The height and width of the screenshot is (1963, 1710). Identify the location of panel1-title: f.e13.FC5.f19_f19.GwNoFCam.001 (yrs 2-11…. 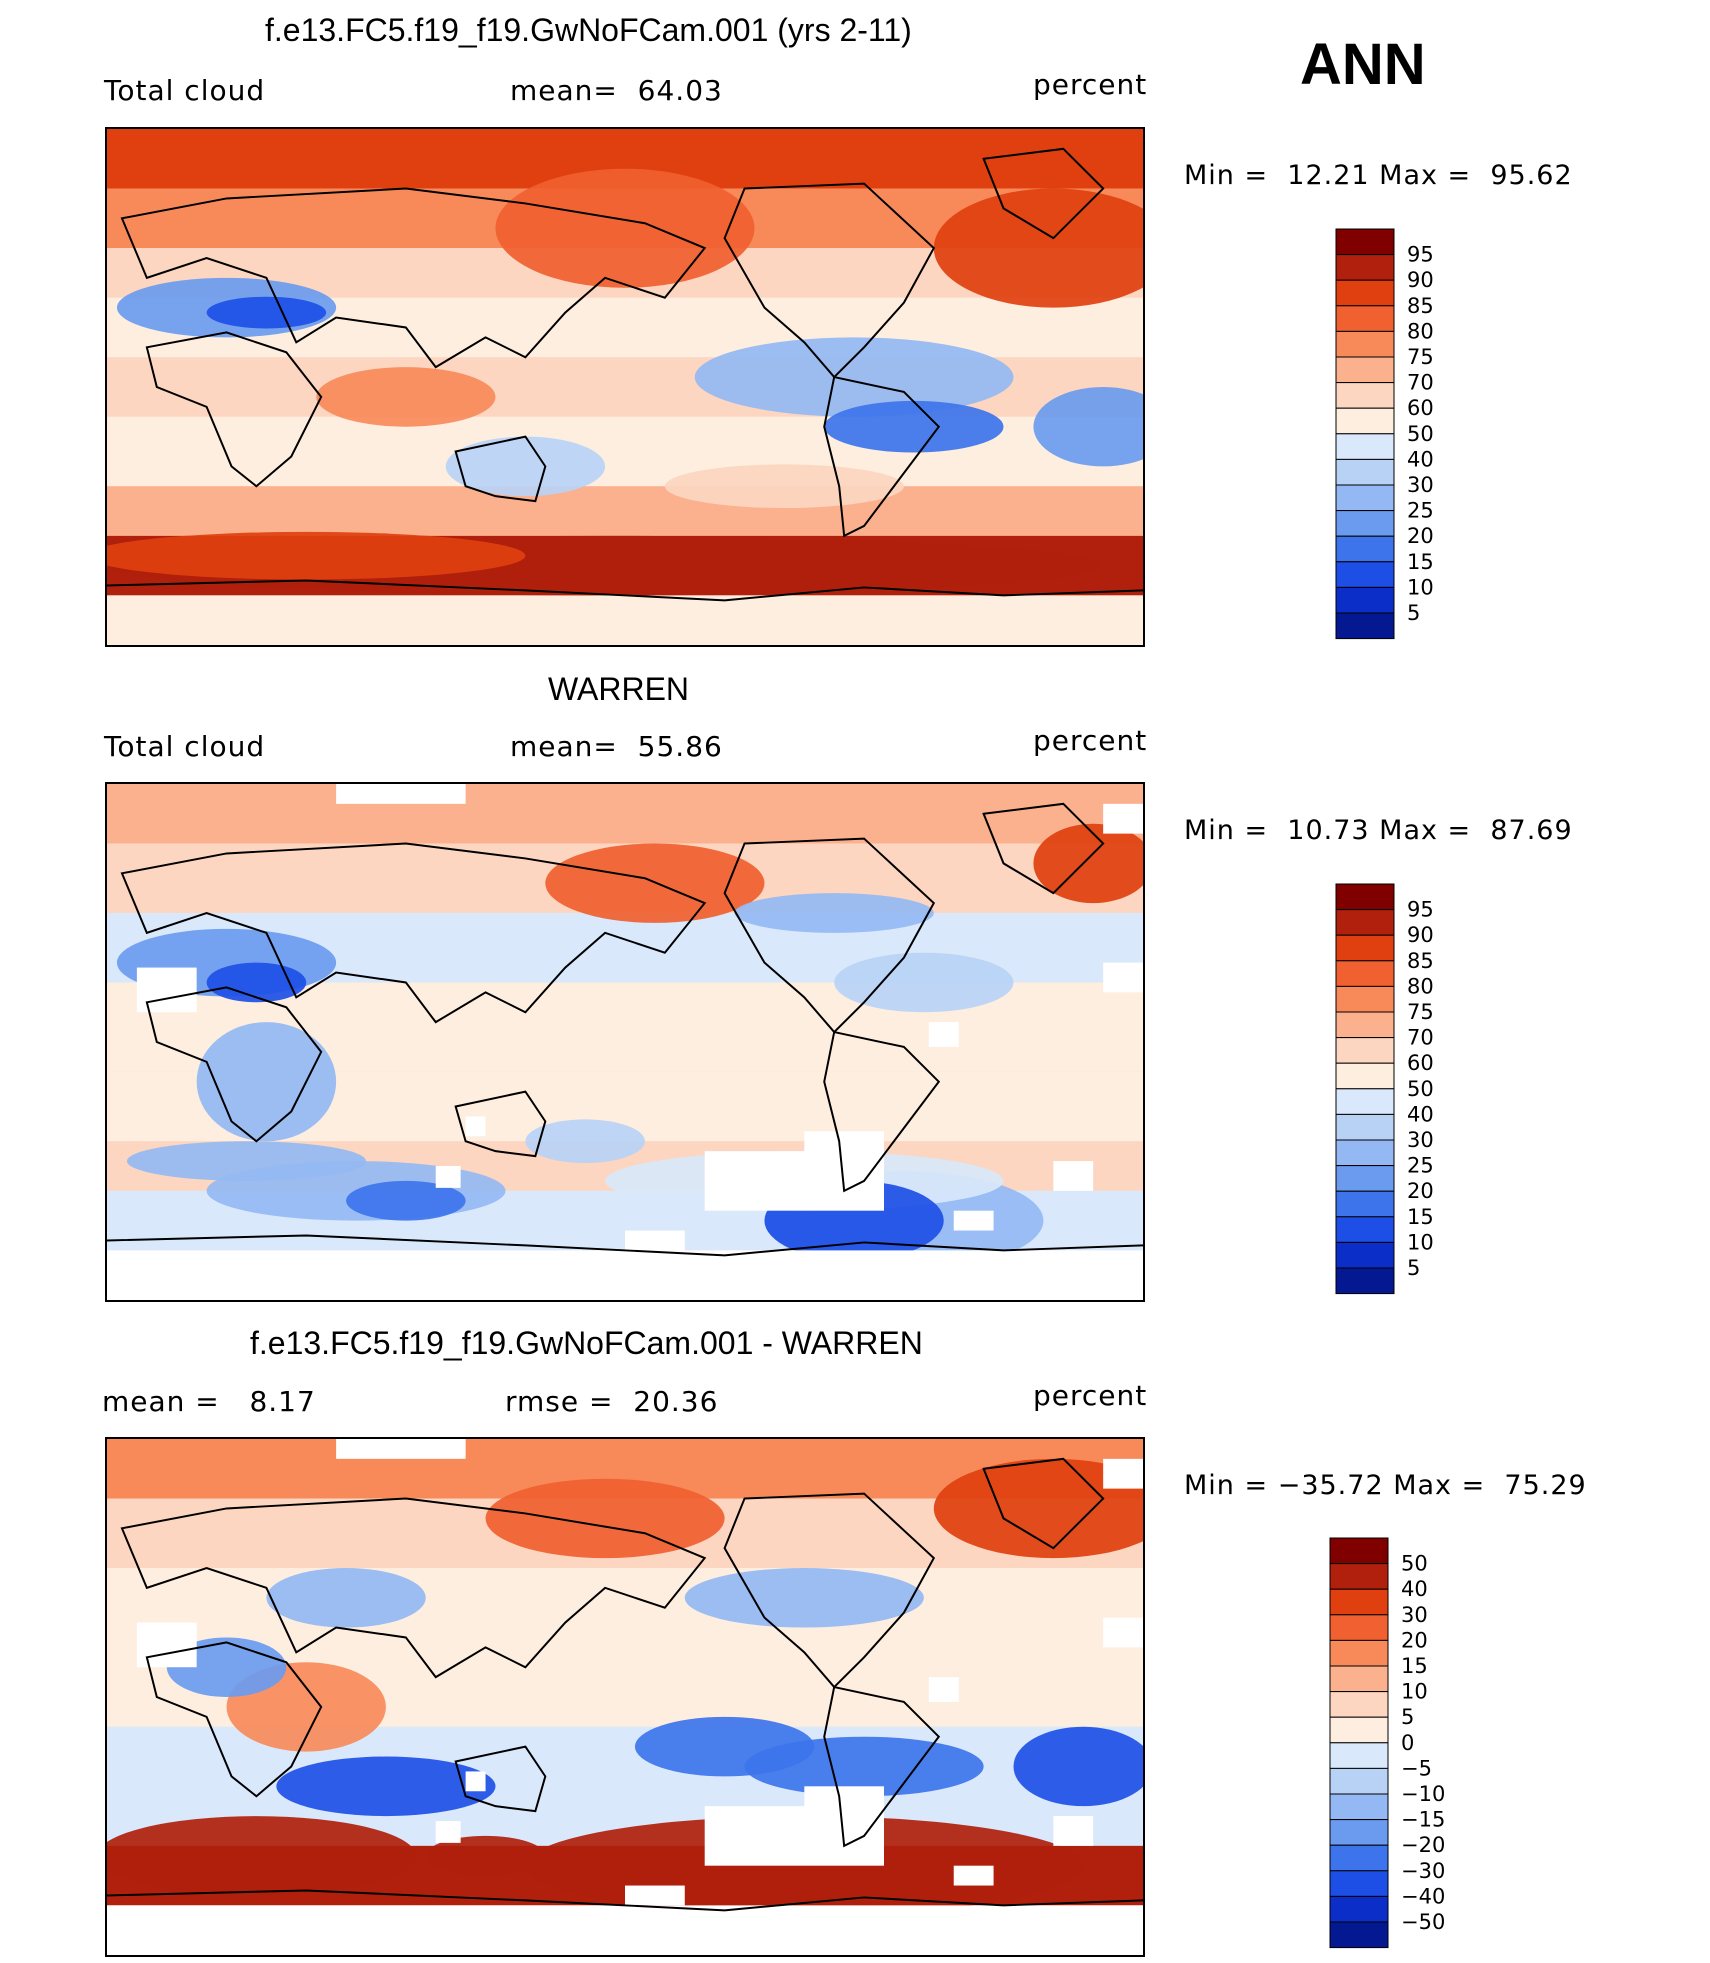
(588, 30).